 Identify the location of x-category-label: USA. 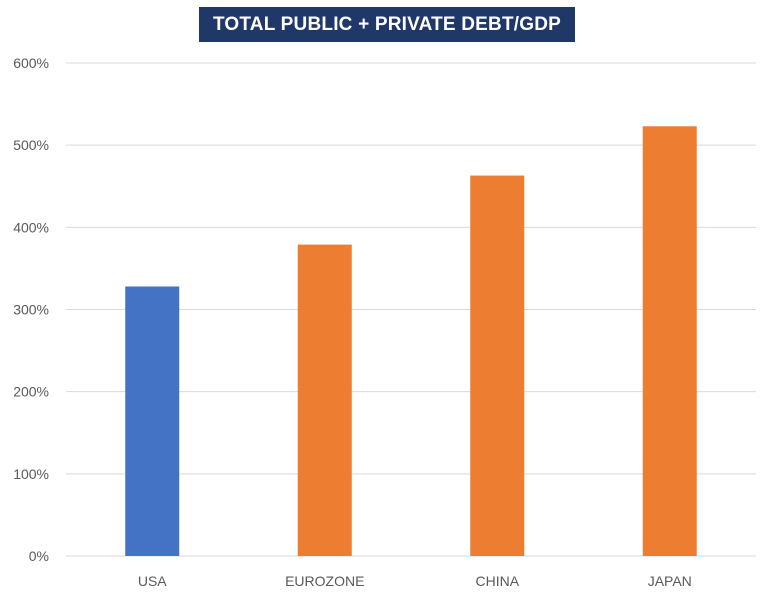
(152, 581).